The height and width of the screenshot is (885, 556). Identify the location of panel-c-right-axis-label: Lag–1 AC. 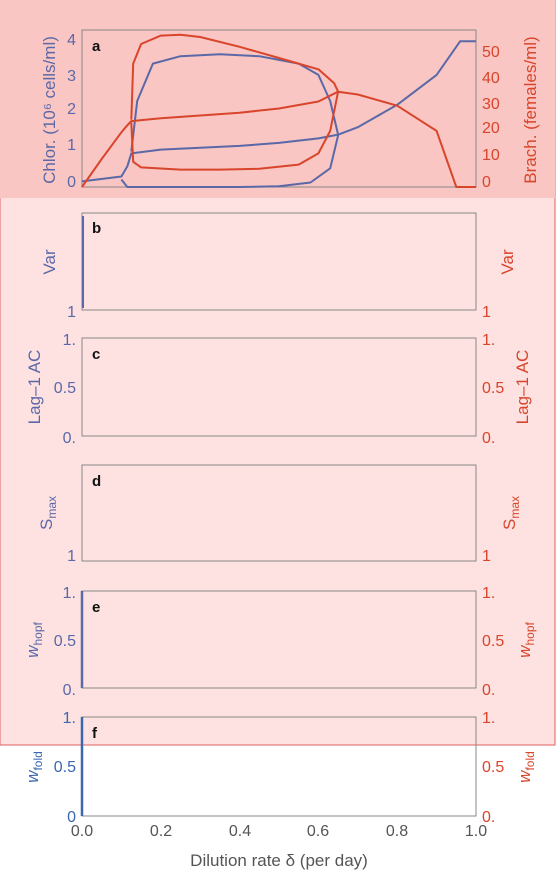
(522, 387).